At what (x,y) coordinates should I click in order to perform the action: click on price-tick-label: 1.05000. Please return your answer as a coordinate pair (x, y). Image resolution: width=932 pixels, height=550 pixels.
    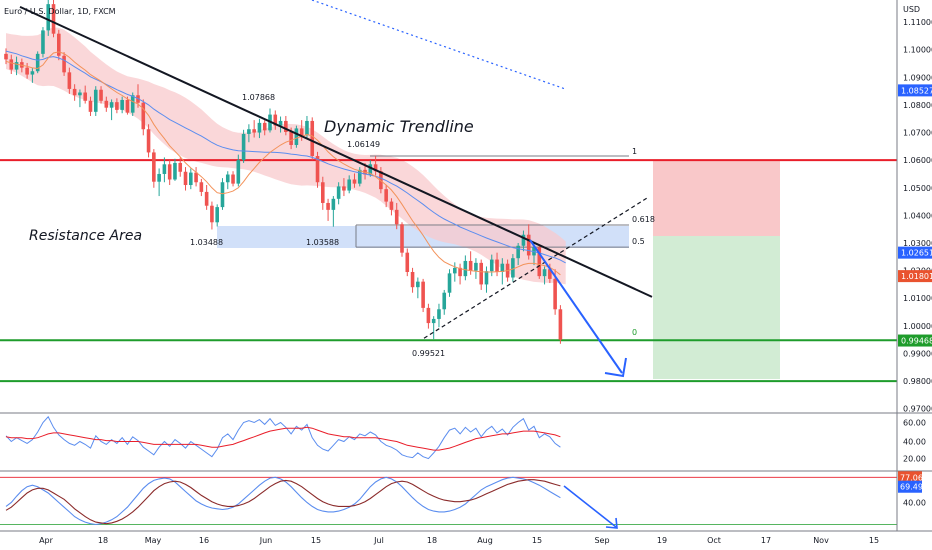
    Looking at the image, I should click on (917, 188).